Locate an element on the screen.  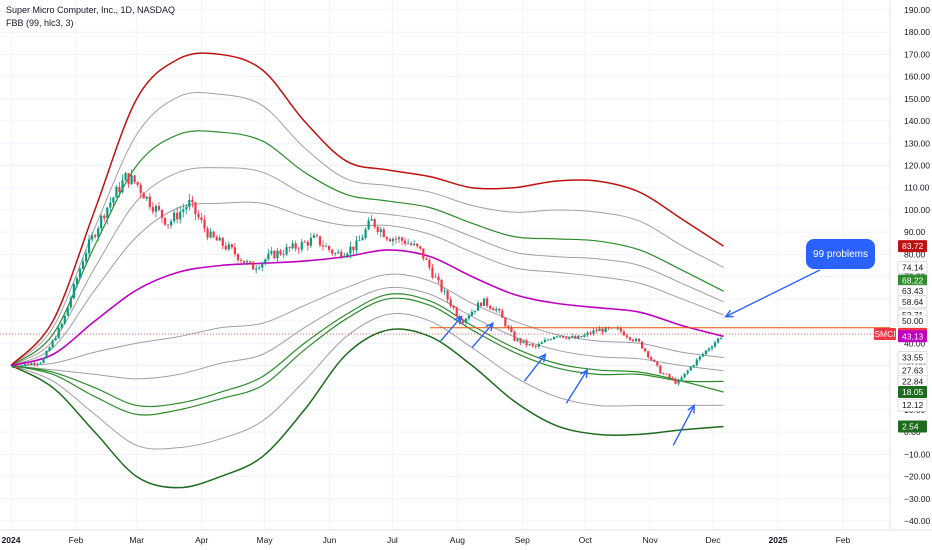
x-tick-label: Oct is located at coordinates (586, 540).